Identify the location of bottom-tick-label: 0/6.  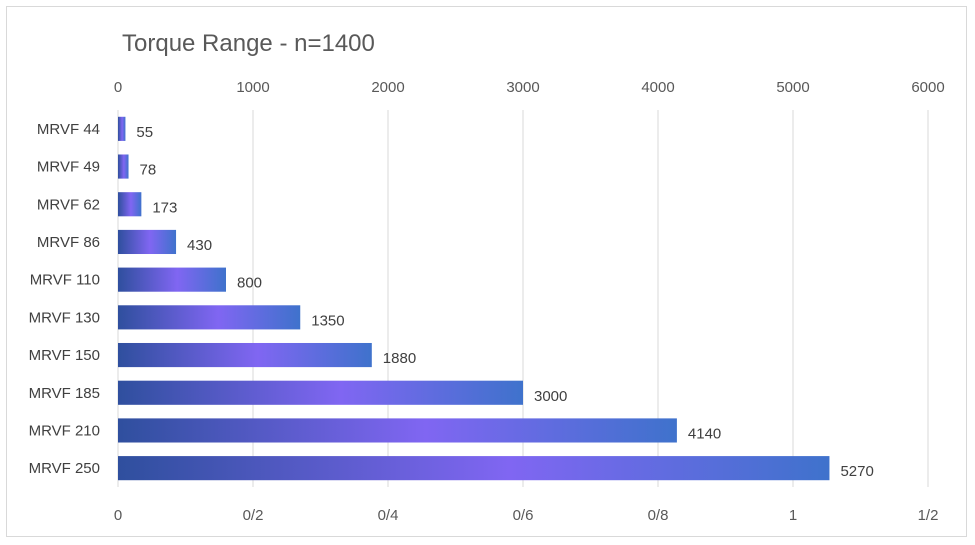
(523, 515).